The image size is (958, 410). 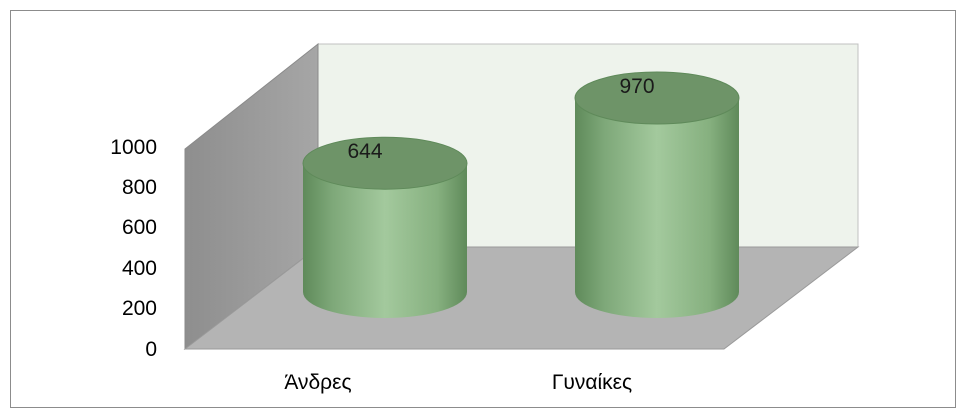 What do you see at coordinates (317, 382) in the screenshot?
I see `x-category-label: Άνδρες` at bounding box center [317, 382].